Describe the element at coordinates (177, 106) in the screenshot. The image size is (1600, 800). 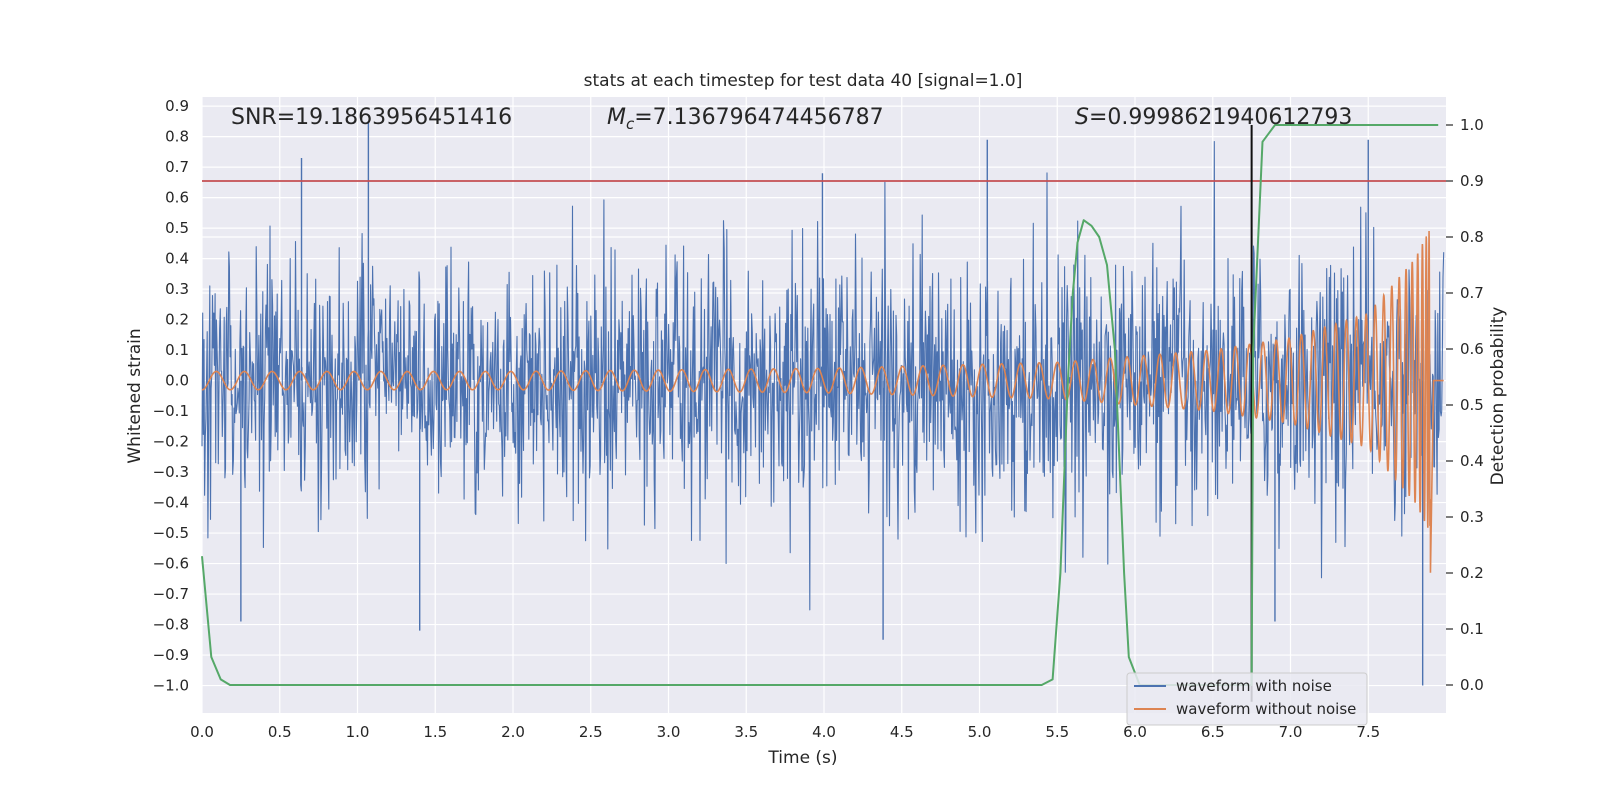
I see `y-tick-label: 0.9` at that location.